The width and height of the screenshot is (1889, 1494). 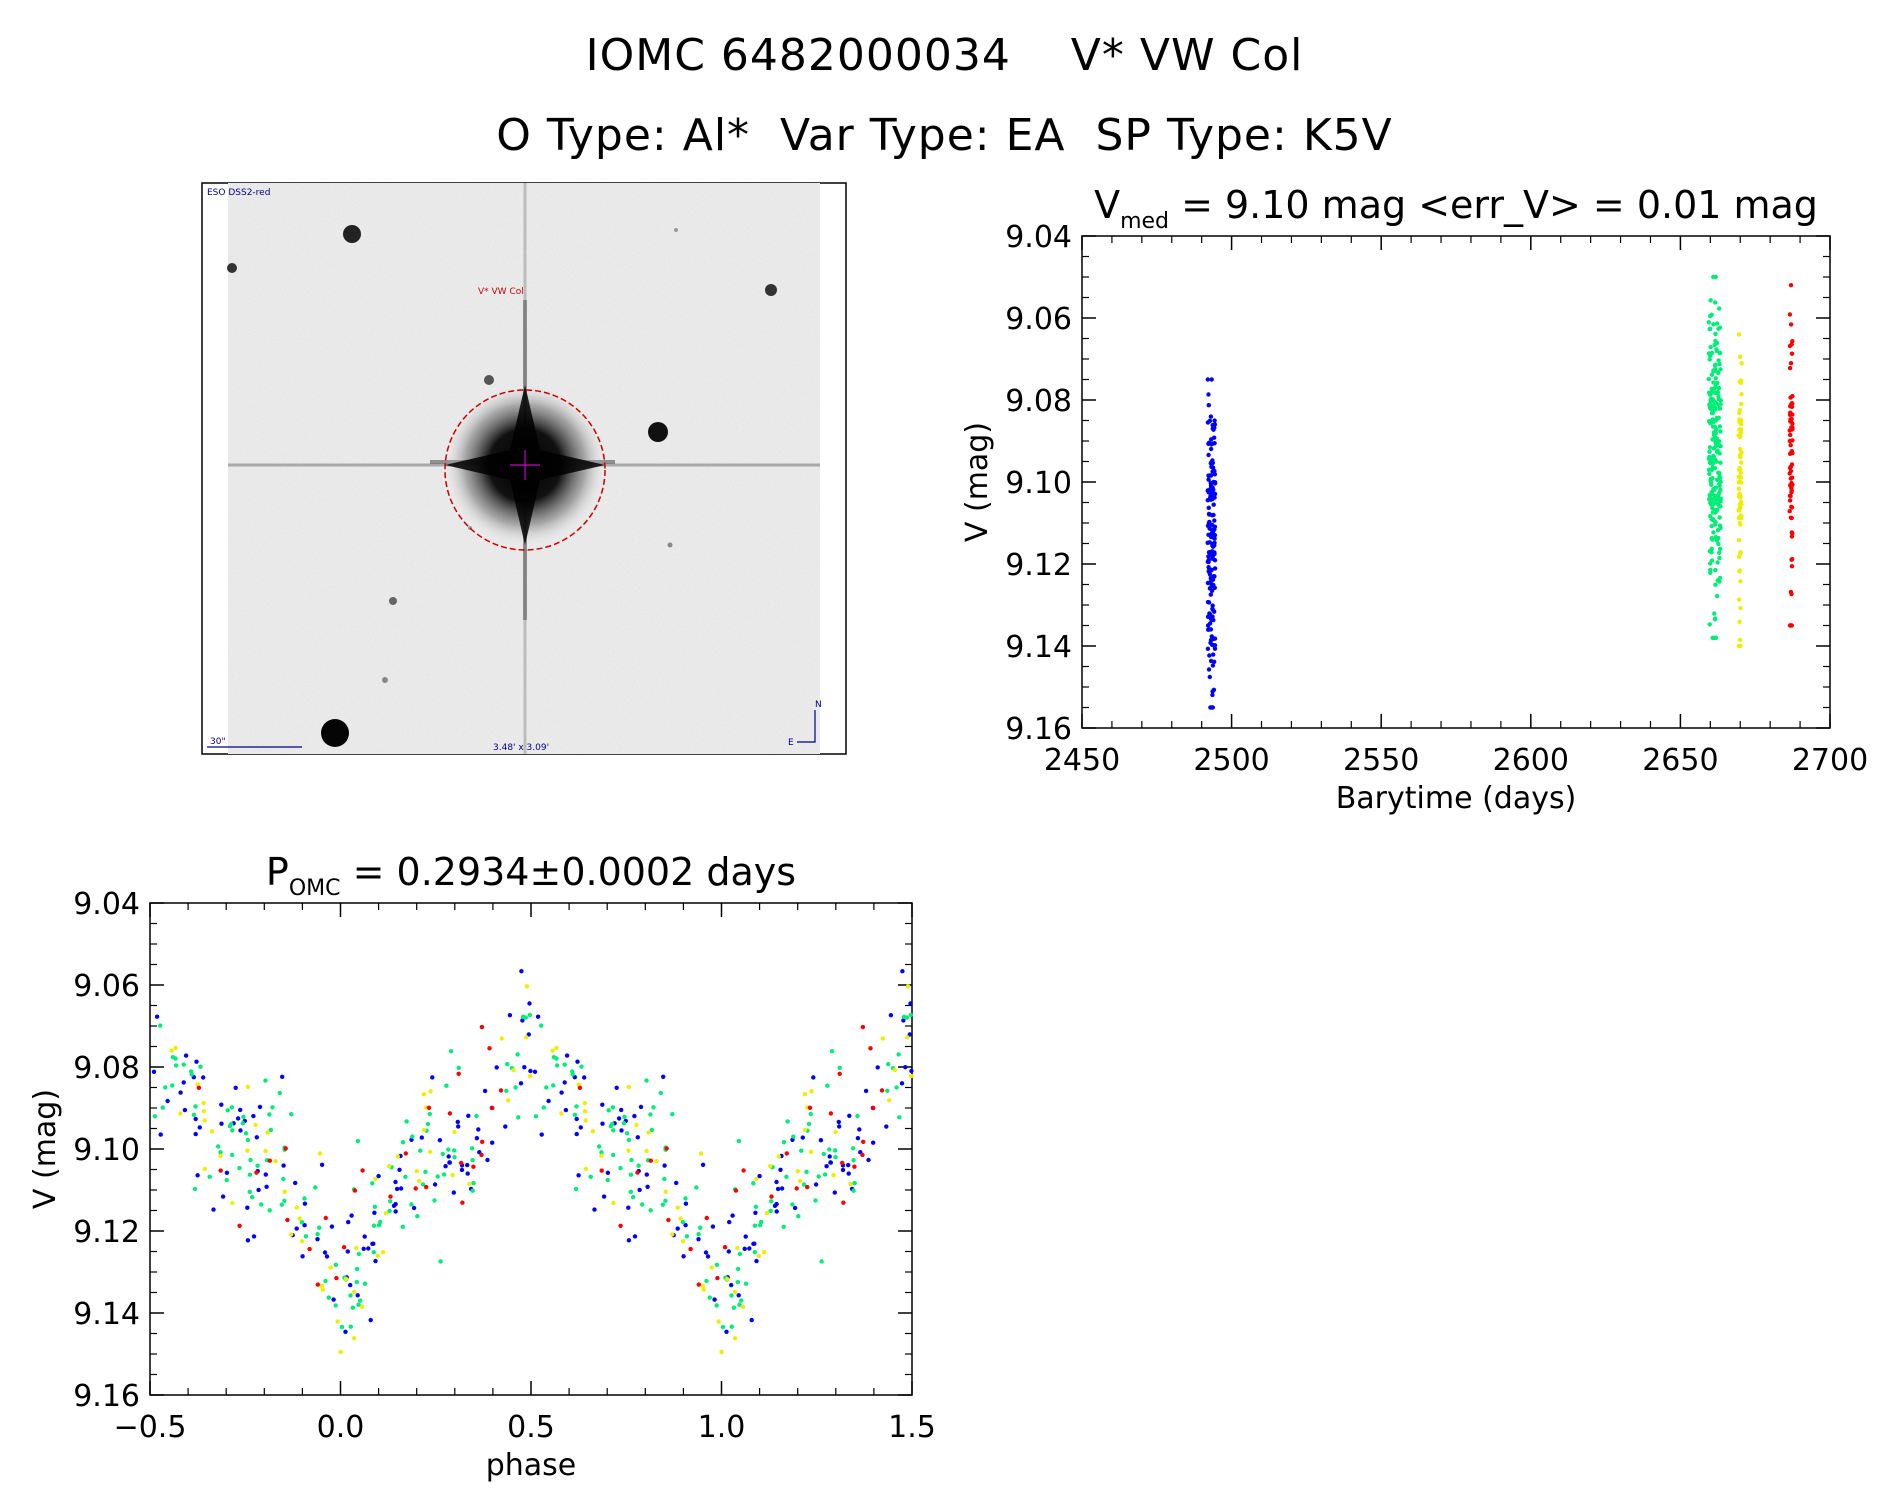 What do you see at coordinates (277, 872) in the screenshot?
I see `title-prefix: P` at bounding box center [277, 872].